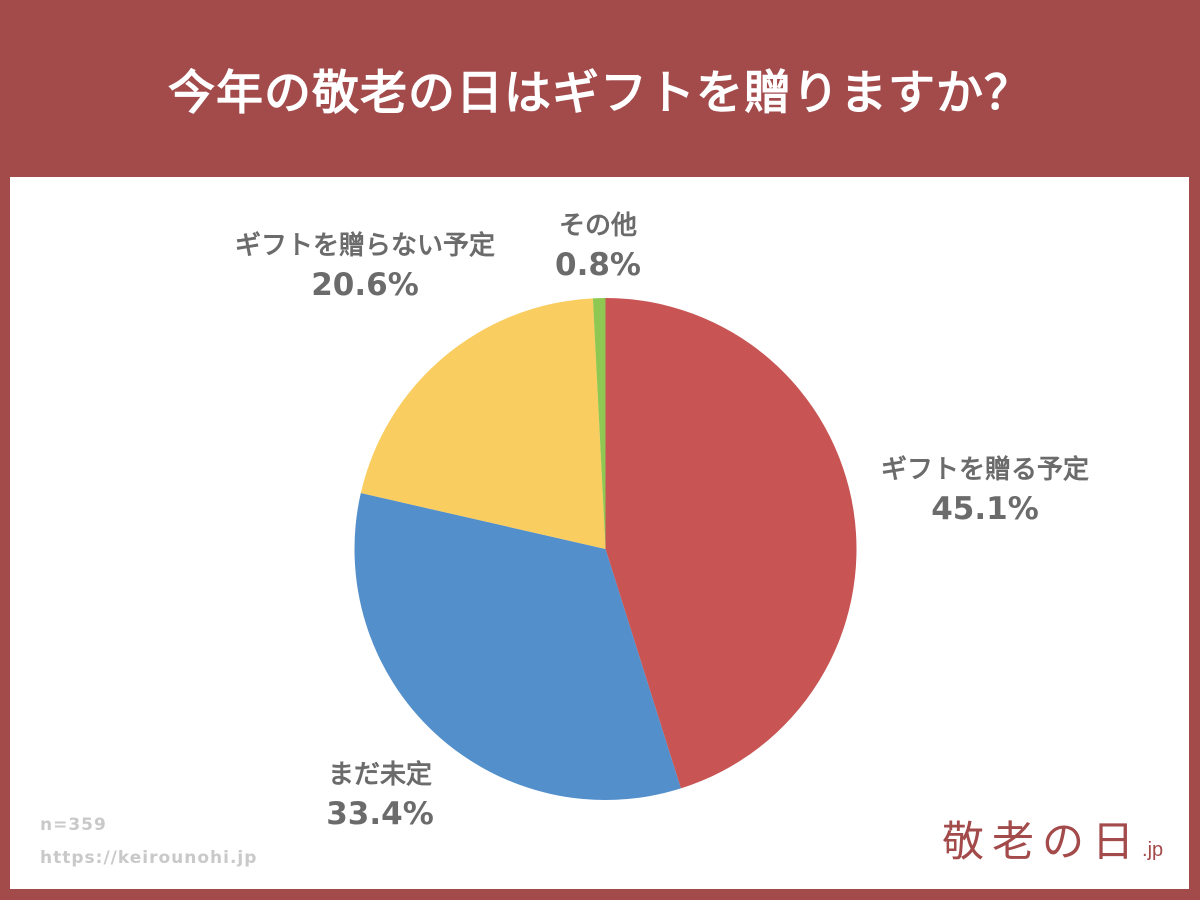  What do you see at coordinates (380, 814) in the screenshot?
I see `label-percent: 33.4%` at bounding box center [380, 814].